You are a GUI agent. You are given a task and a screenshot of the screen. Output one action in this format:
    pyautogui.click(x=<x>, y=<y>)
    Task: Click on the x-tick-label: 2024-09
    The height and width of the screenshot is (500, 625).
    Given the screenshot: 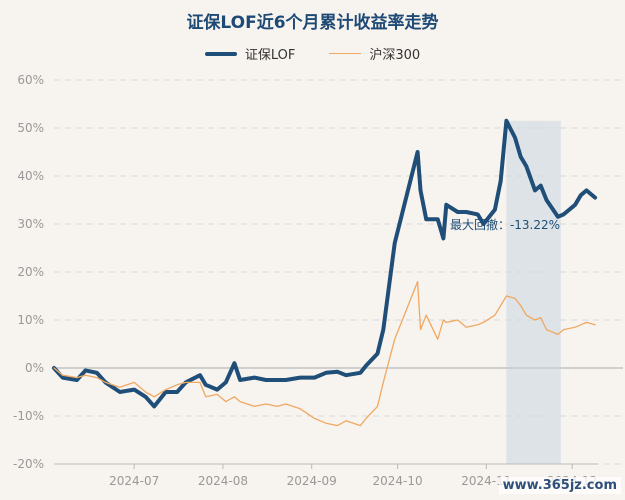 What is the action you would take?
    pyautogui.click(x=312, y=481)
    